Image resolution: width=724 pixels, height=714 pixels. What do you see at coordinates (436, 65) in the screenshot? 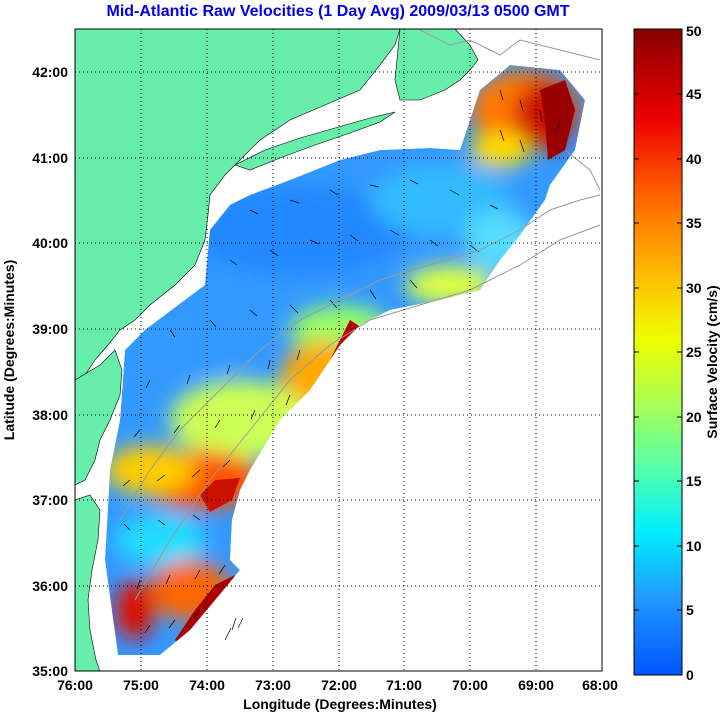
I see `land-cape-cod` at bounding box center [436, 65].